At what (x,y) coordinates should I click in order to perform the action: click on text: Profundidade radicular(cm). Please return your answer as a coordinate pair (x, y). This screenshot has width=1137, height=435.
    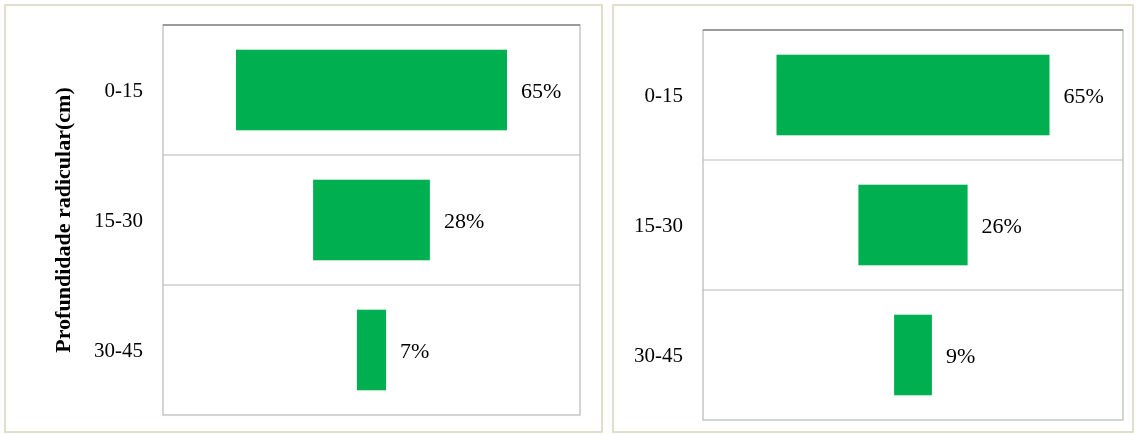
    Looking at the image, I should click on (62, 220).